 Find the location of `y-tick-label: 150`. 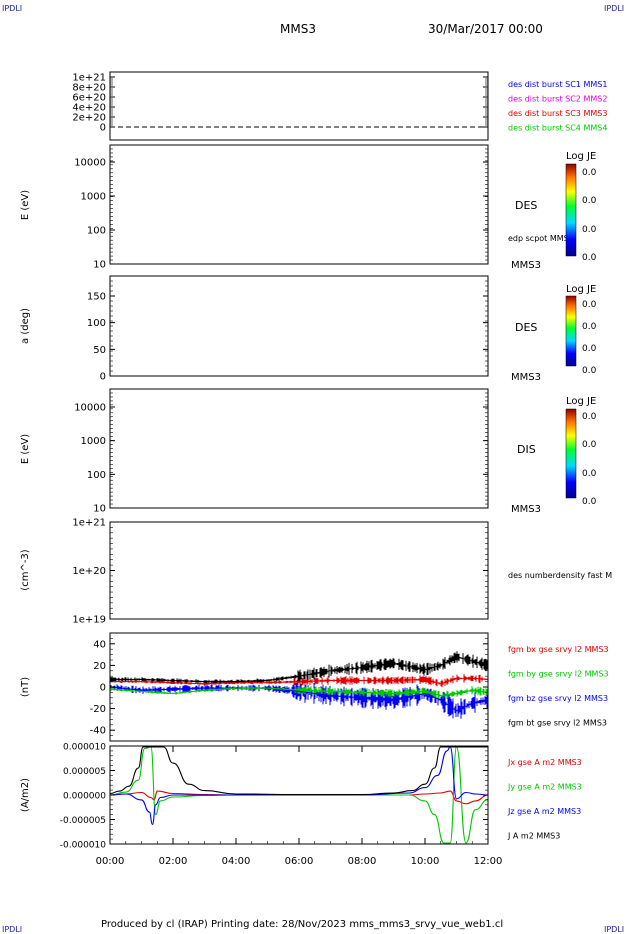

y-tick-label: 150 is located at coordinates (96, 297).